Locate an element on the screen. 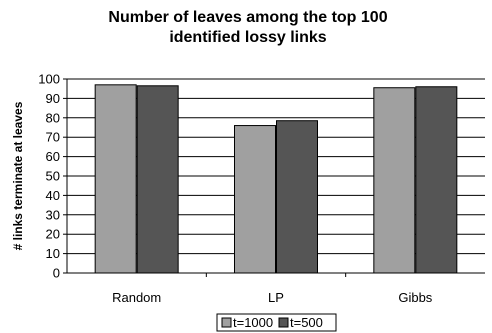 The width and height of the screenshot is (492, 333). bar-lp-t500 is located at coordinates (297, 197).